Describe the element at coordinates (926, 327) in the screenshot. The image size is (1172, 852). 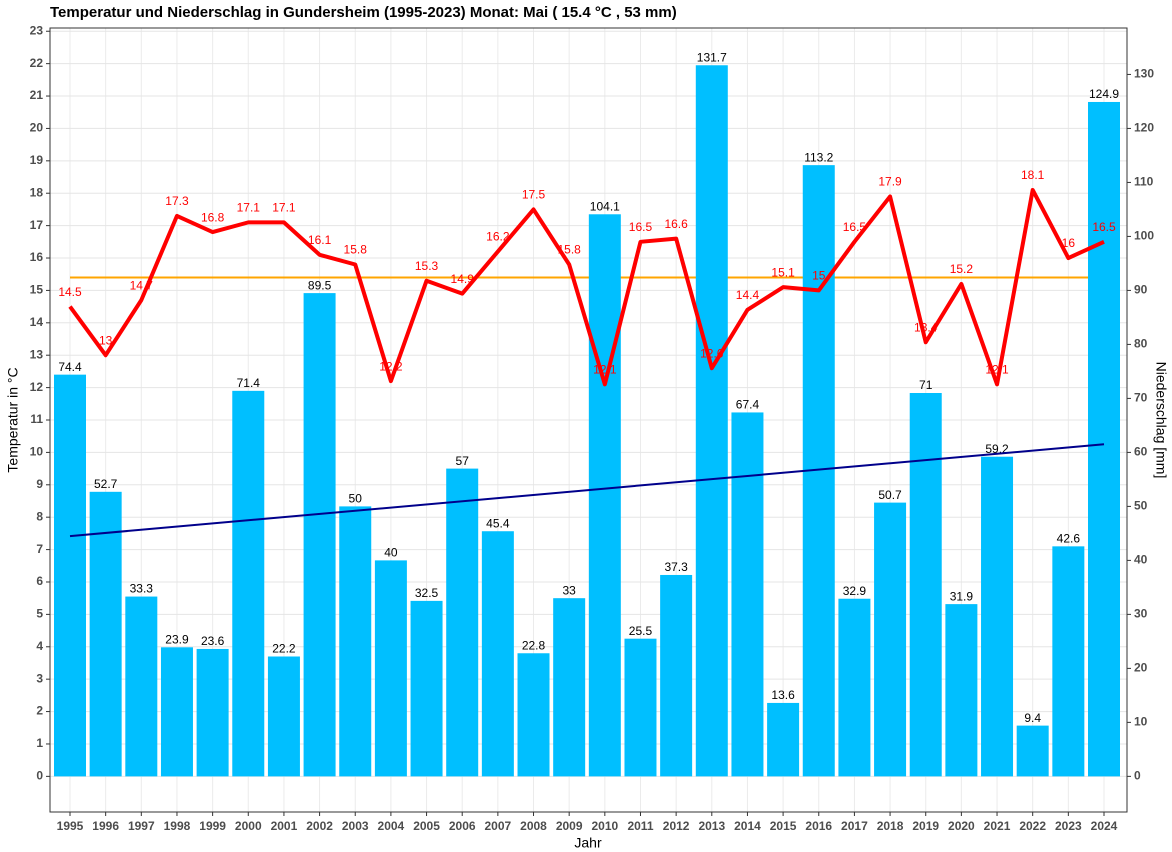
I see `line-value-label: 13.4` at that location.